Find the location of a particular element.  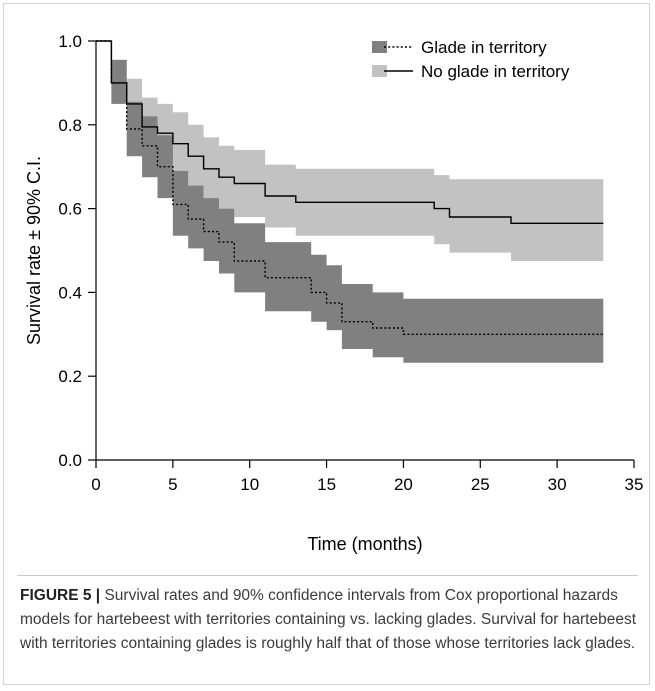

y-tick-label: 0.4 is located at coordinates (70, 292).